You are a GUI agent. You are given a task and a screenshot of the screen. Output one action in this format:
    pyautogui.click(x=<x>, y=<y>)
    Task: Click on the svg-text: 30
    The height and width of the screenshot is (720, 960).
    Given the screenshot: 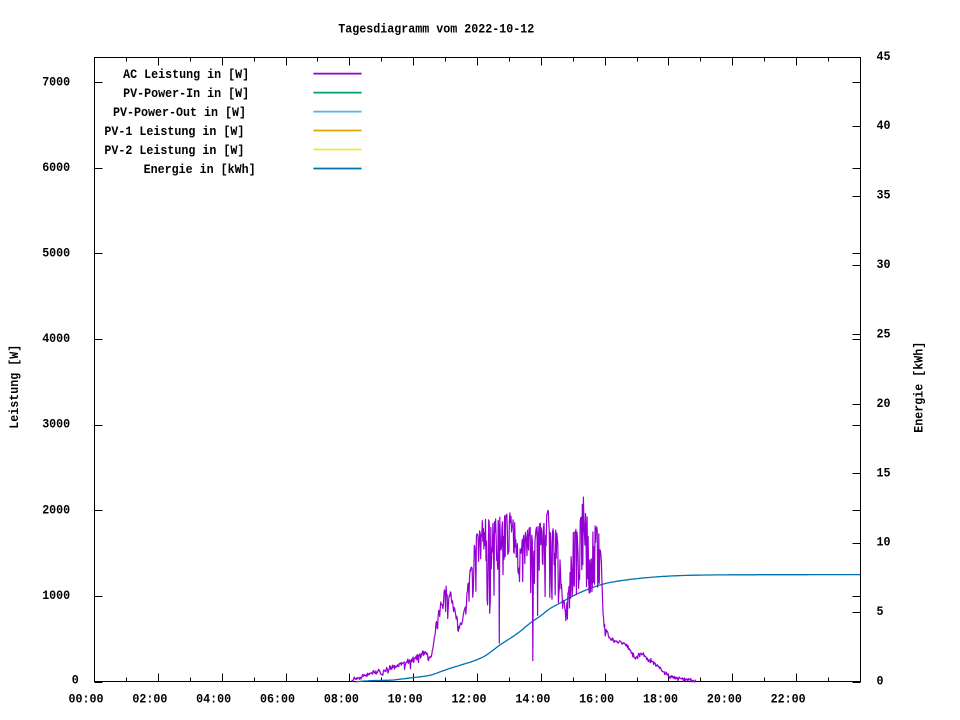 What is the action you would take?
    pyautogui.click(x=884, y=264)
    